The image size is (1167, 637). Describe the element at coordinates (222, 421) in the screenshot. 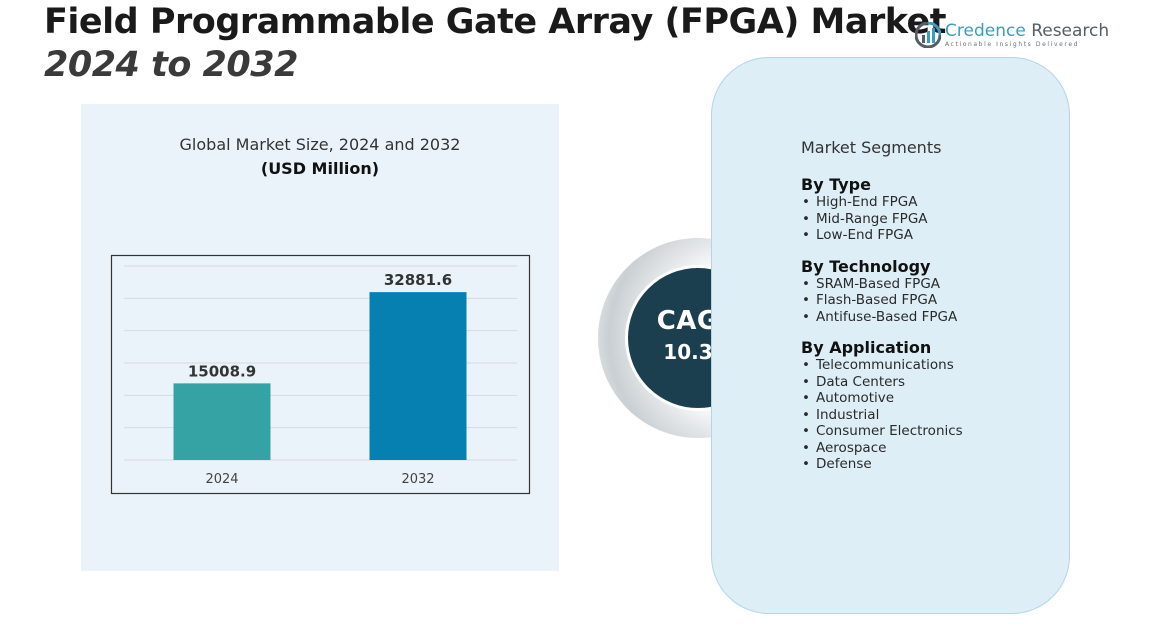

I see `bar-2024` at that location.